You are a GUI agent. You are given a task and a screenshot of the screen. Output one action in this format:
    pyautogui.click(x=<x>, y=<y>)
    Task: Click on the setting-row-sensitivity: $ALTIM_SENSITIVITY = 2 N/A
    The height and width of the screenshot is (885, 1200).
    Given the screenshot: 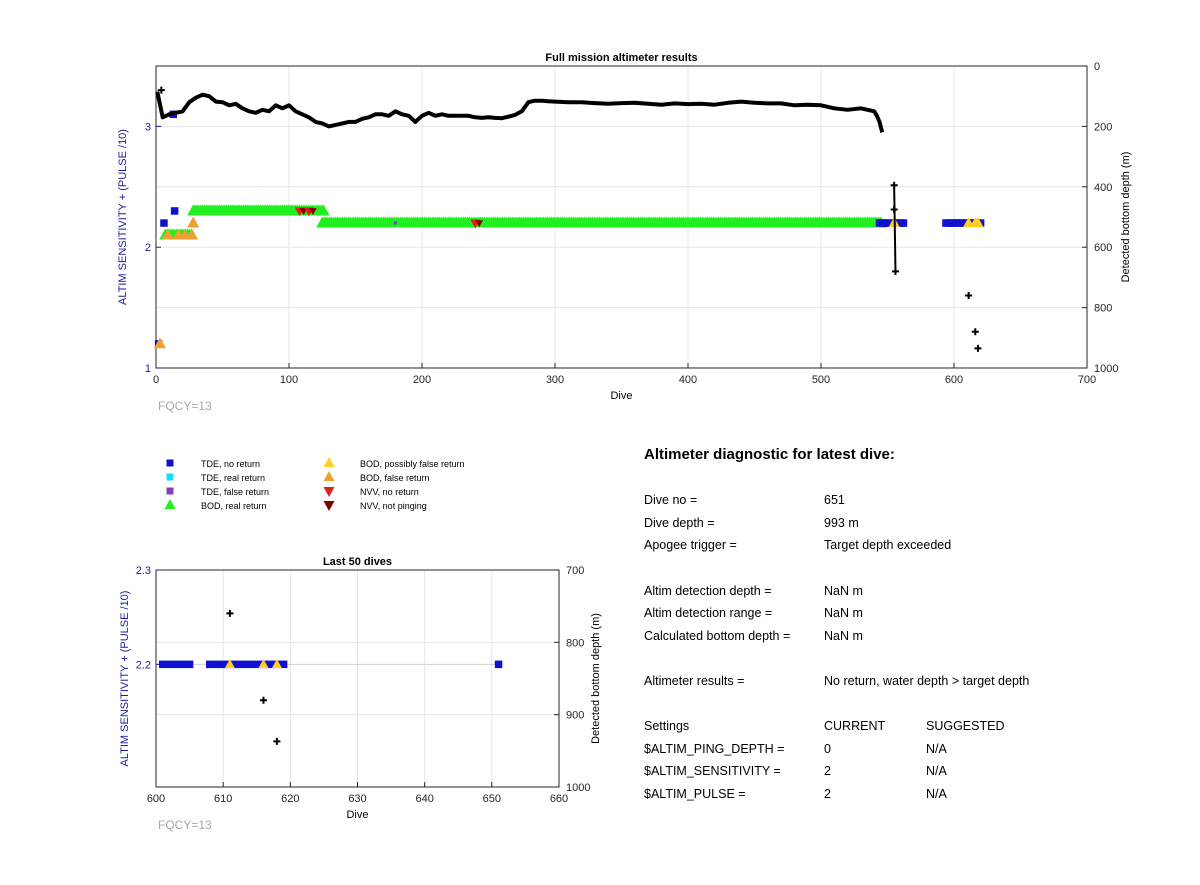 What is the action you would take?
    pyautogui.click(x=904, y=771)
    